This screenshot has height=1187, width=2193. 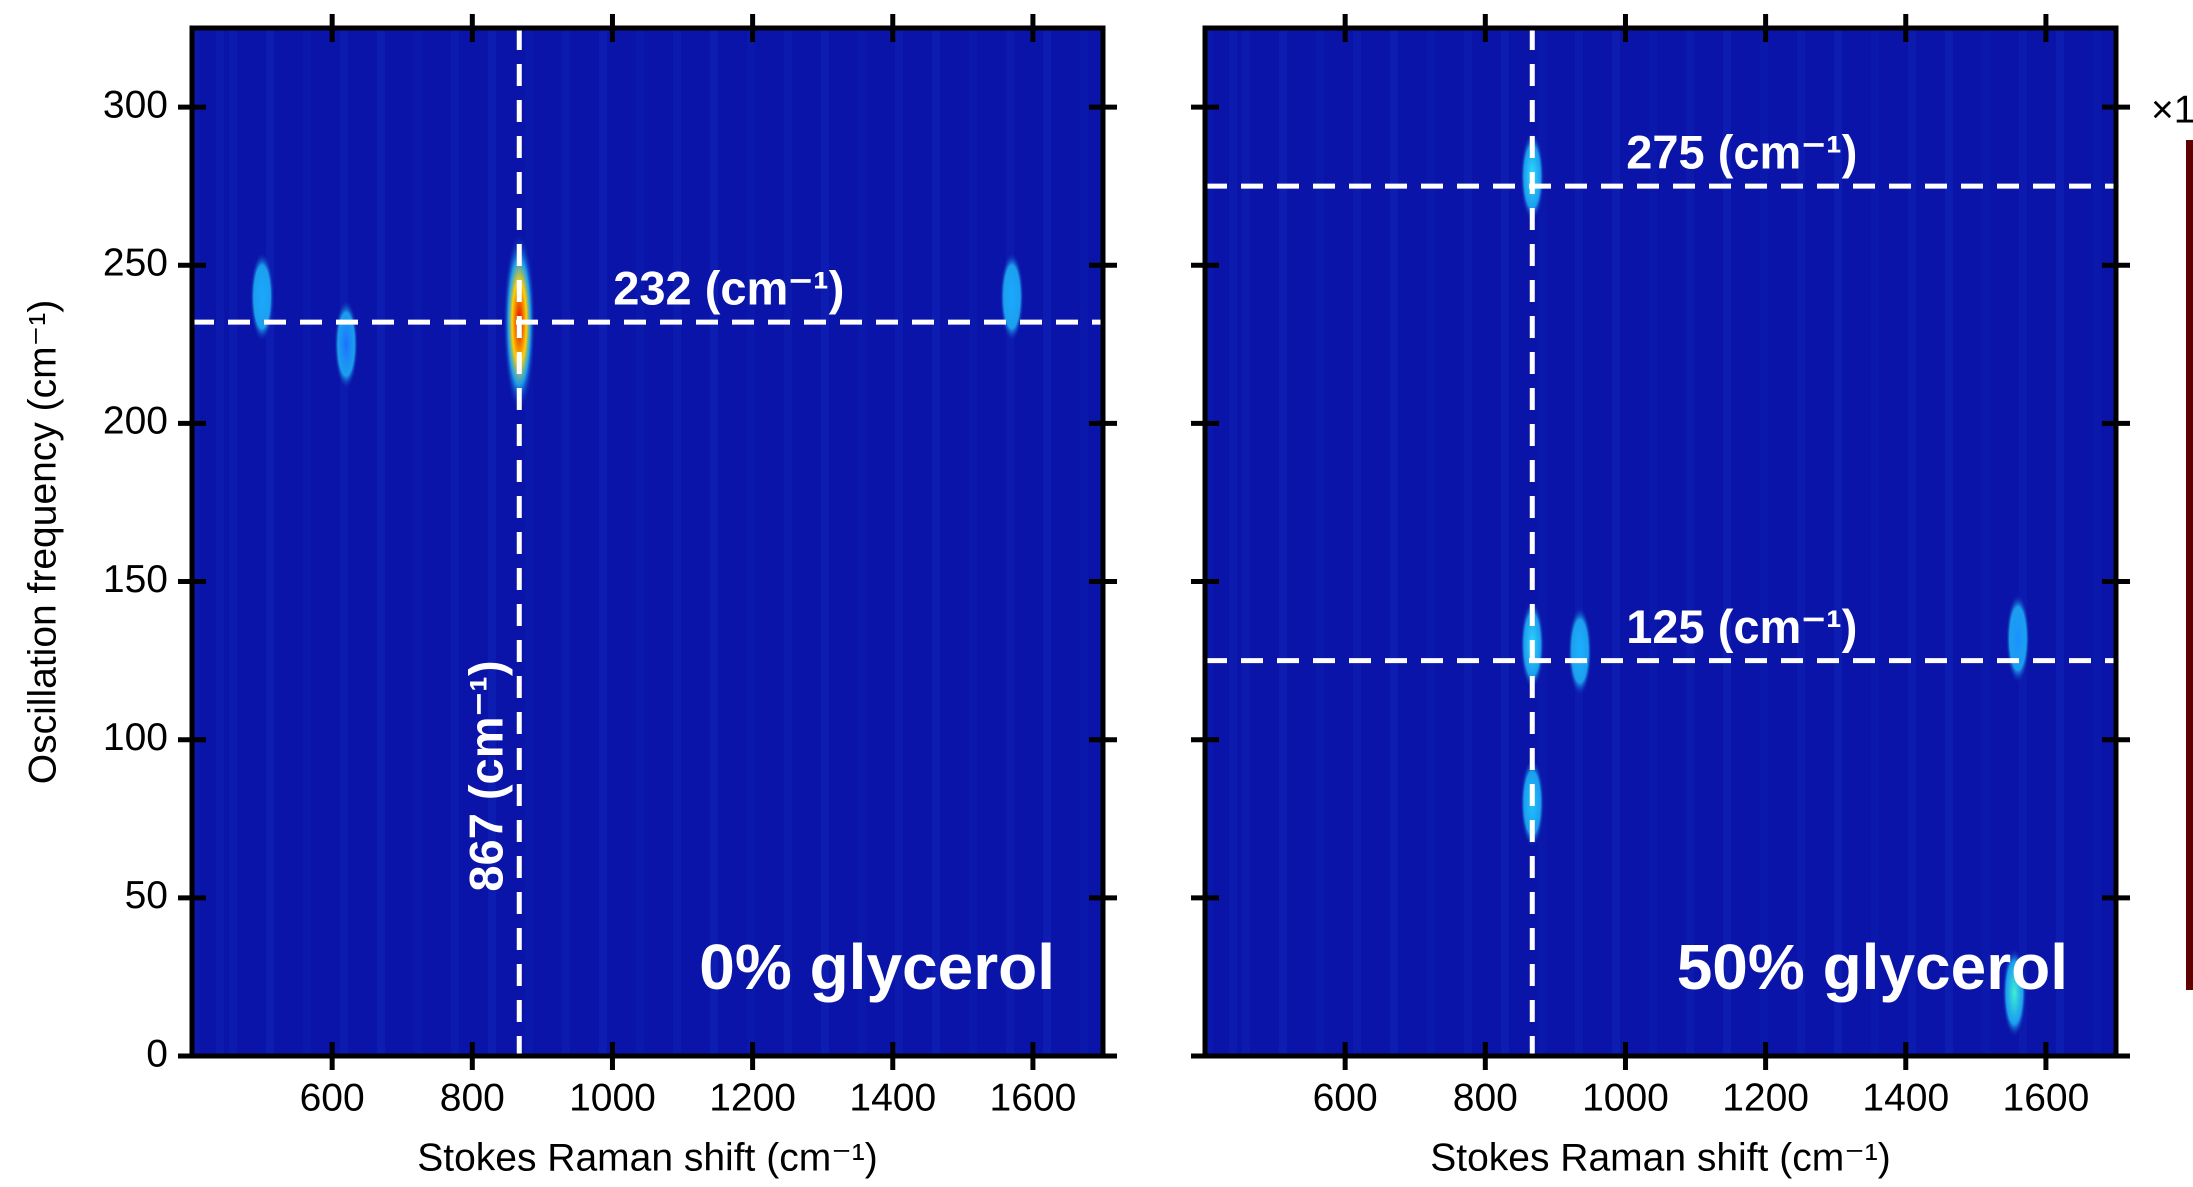 I want to click on annotation-label: 275 (cm⁻¹), so click(x=1741, y=152).